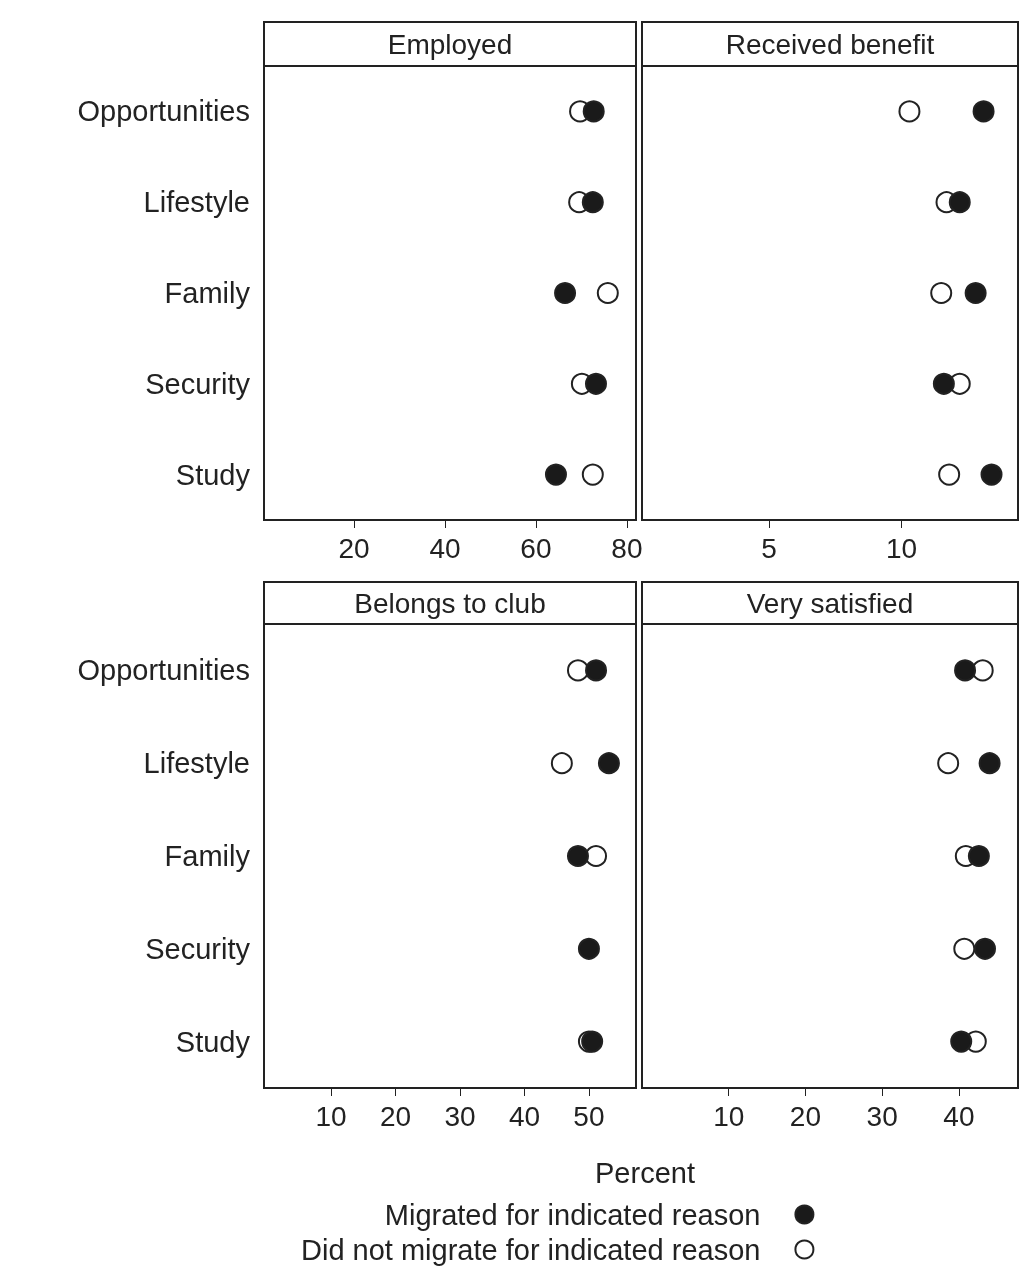 Image resolution: width=1021 pixels, height=1280 pixels. What do you see at coordinates (769, 548) in the screenshot?
I see `x-tick-label: 5` at bounding box center [769, 548].